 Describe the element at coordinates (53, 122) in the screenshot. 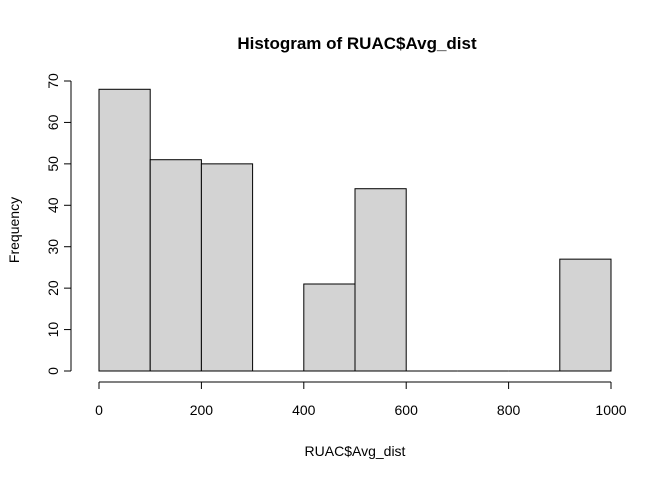

I see `y-tick-label: 60` at that location.